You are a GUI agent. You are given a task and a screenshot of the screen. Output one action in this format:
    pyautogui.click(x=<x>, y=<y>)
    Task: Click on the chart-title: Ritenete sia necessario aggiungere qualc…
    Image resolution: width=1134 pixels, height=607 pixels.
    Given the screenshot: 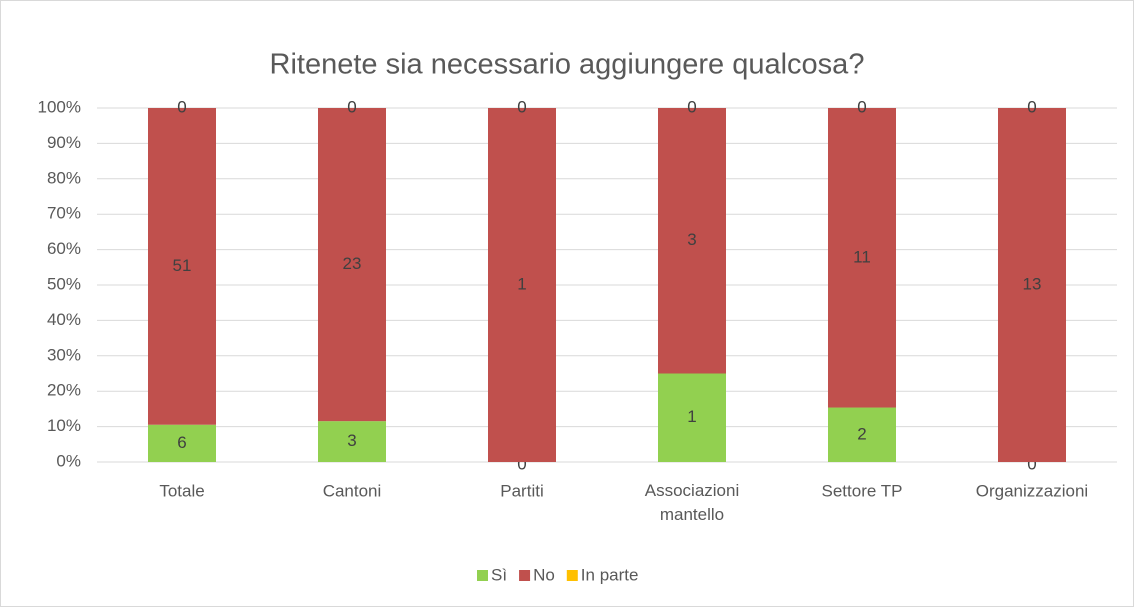 What is the action you would take?
    pyautogui.click(x=567, y=65)
    